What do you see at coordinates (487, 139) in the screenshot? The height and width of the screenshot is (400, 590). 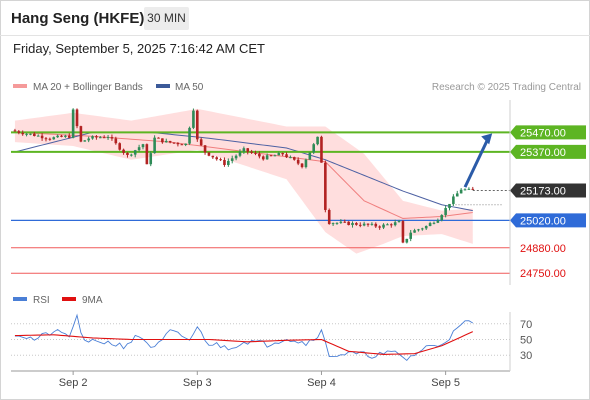 I see `forecast-arrow-head` at bounding box center [487, 139].